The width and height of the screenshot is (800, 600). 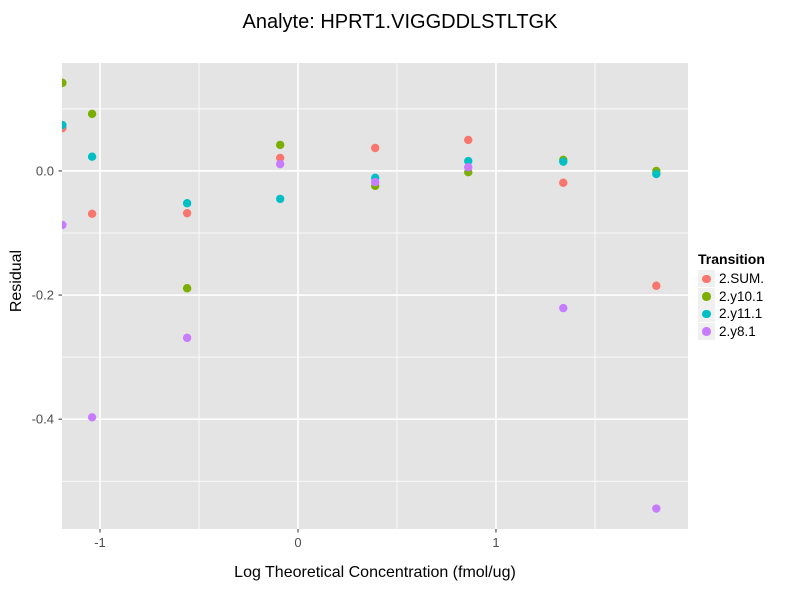 I want to click on legend-item-label: 2.y11.1, so click(x=741, y=314).